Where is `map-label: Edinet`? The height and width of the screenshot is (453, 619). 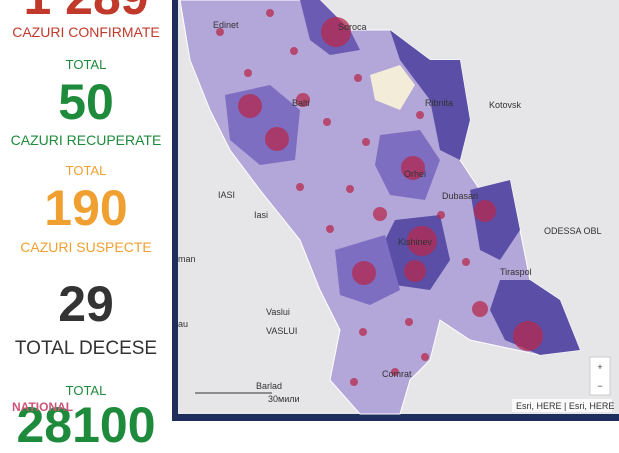 map-label: Edinet is located at coordinates (226, 25).